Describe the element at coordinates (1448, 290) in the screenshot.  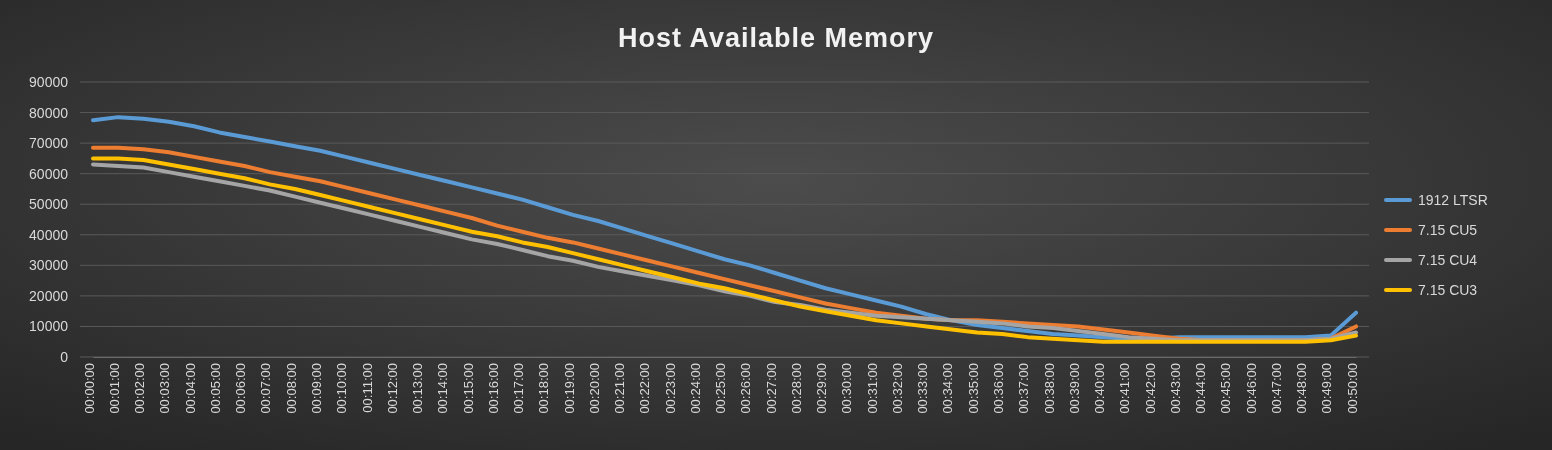
I see `legend-label: 7.15 CU3` at that location.